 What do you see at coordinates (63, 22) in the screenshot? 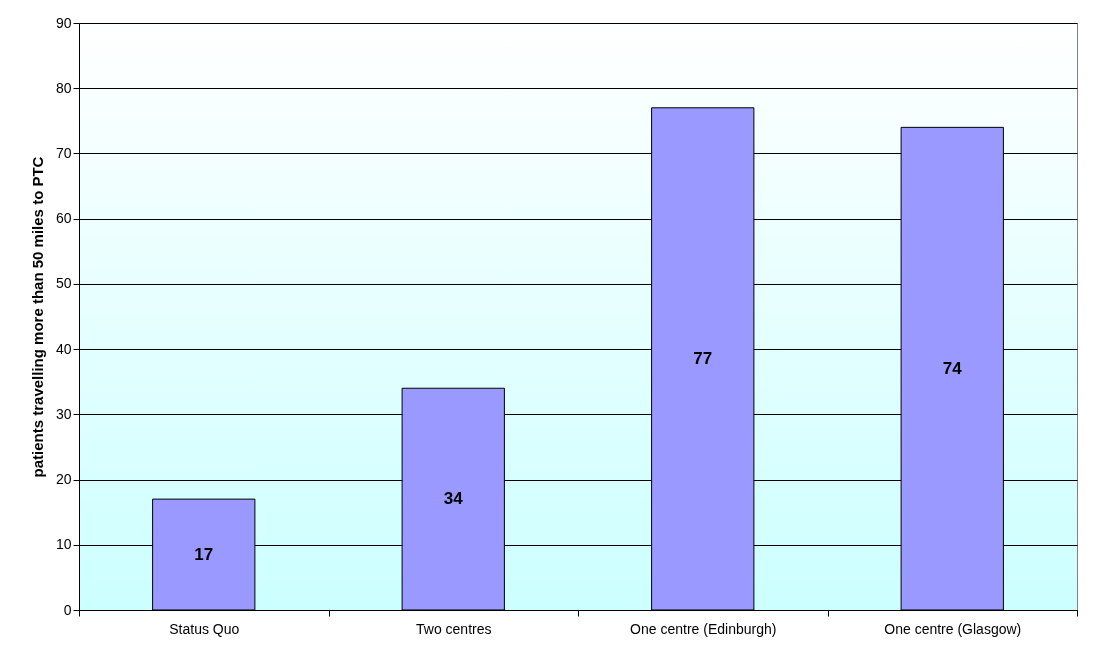
I see `y-tick-label: 90` at bounding box center [63, 22].